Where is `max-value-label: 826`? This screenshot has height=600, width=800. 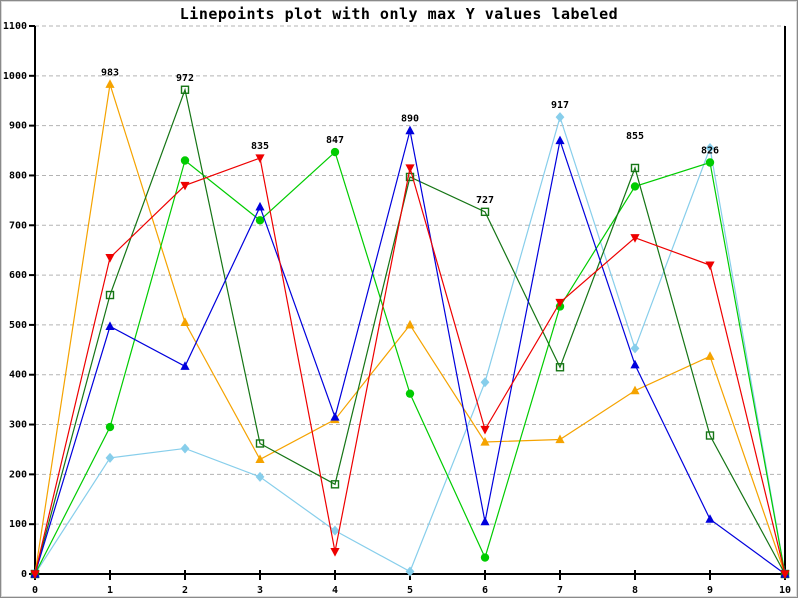 max-value-label: 826 is located at coordinates (710, 151).